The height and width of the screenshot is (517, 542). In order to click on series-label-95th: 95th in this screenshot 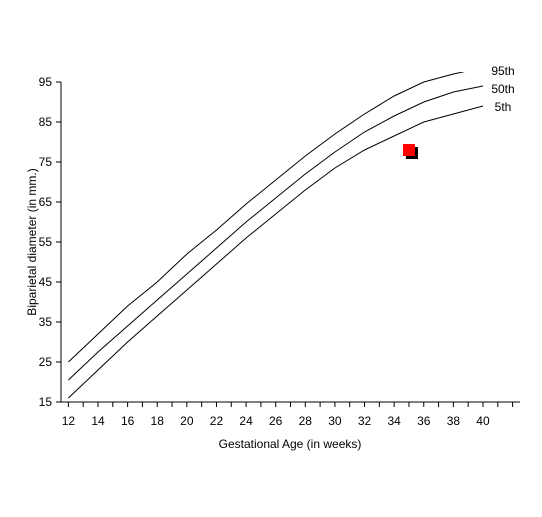, I will do `click(502, 71)`.